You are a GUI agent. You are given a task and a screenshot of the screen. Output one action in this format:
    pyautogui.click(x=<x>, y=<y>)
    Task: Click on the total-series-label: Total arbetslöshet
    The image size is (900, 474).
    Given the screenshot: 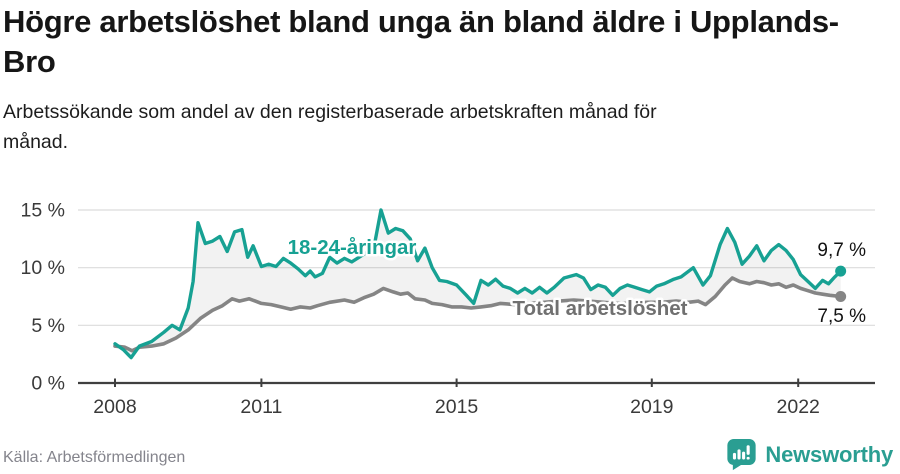 What is the action you would take?
    pyautogui.click(x=599, y=308)
    